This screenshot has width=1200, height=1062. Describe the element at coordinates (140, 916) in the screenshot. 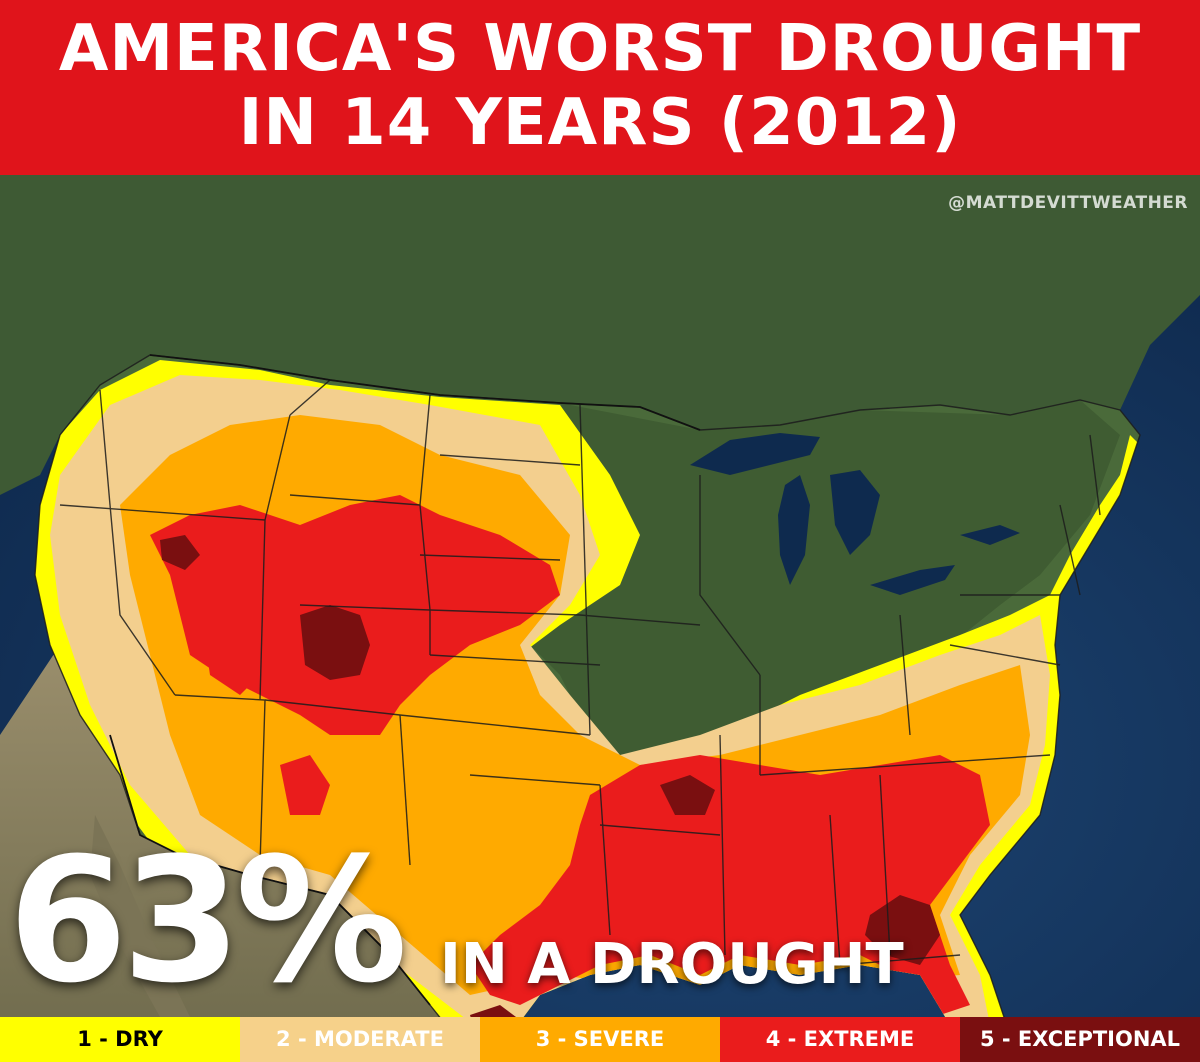

I see `baja-peninsula` at that location.